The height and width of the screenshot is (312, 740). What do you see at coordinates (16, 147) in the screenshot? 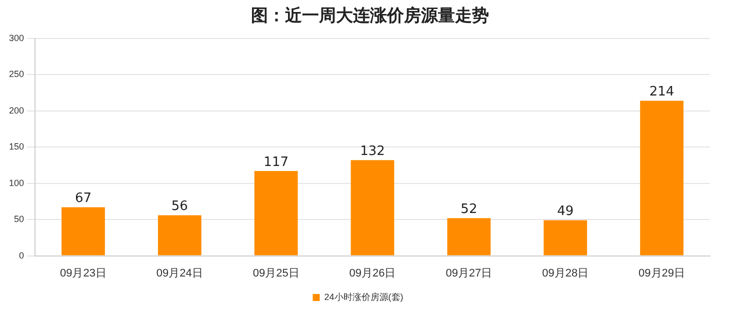
I see `y-tick-label: 150` at bounding box center [16, 147].